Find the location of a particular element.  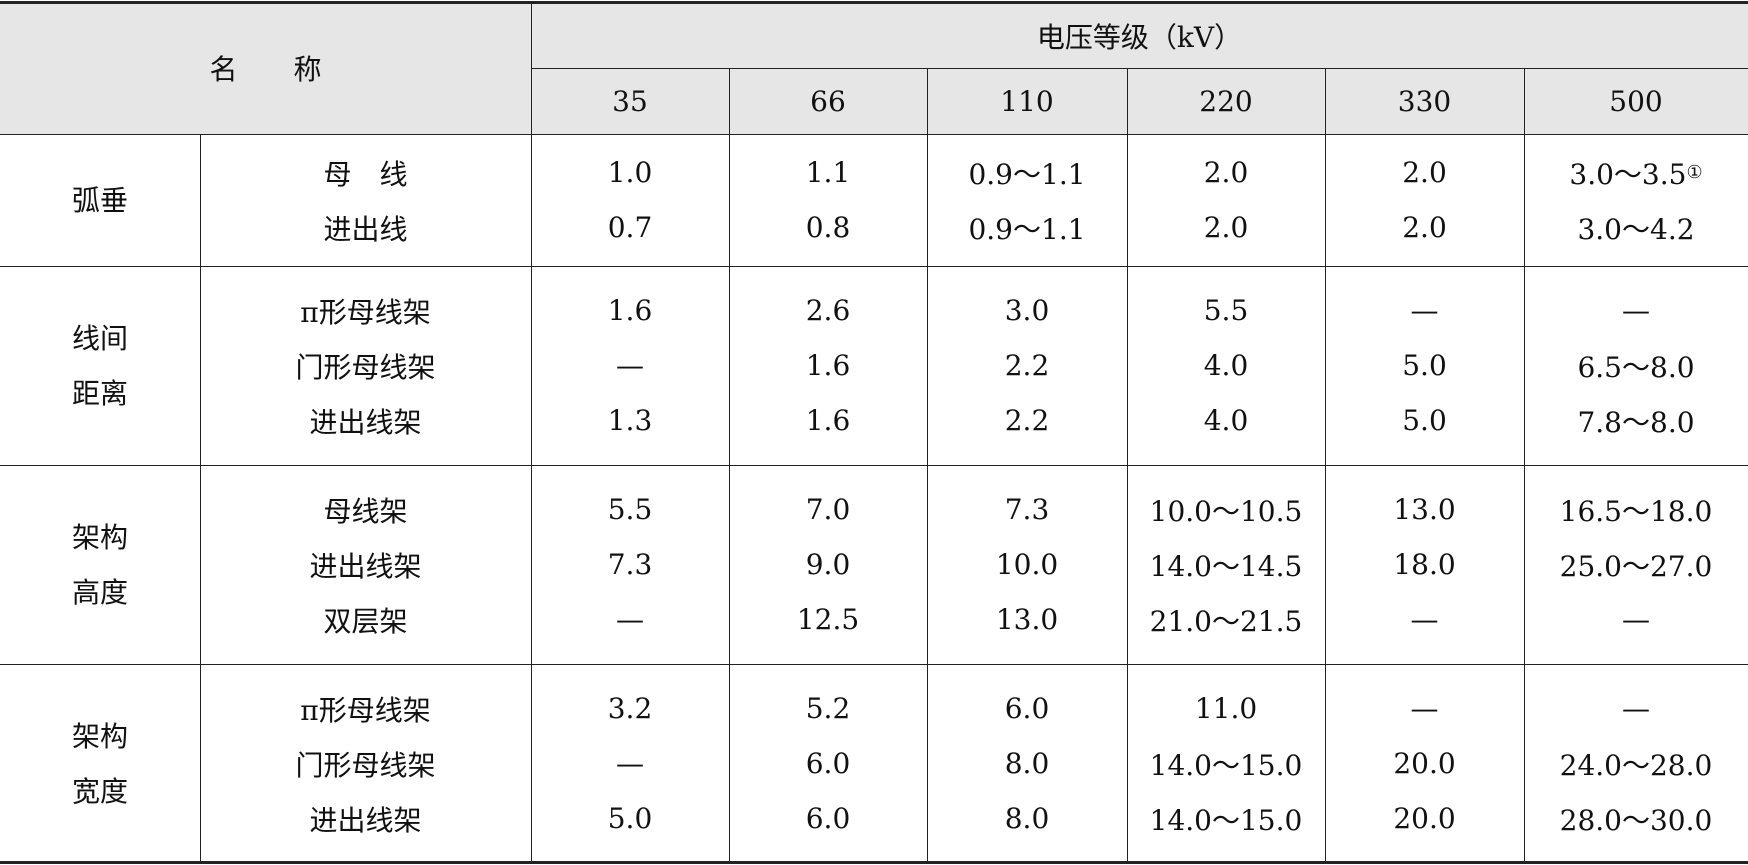

cell: 5.2 is located at coordinates (828, 708).